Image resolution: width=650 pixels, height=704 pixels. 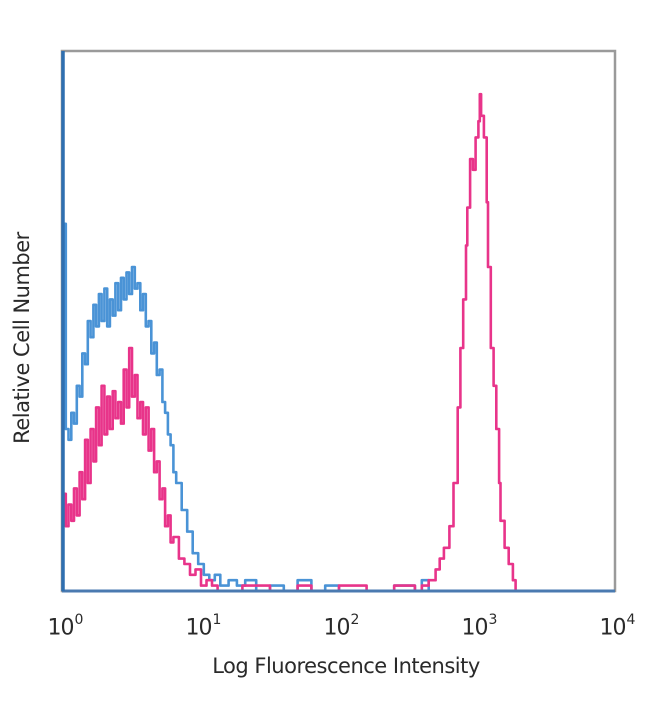 What do you see at coordinates (22, 338) in the screenshot?
I see `y-axis-title: Relative Cell Number` at bounding box center [22, 338].